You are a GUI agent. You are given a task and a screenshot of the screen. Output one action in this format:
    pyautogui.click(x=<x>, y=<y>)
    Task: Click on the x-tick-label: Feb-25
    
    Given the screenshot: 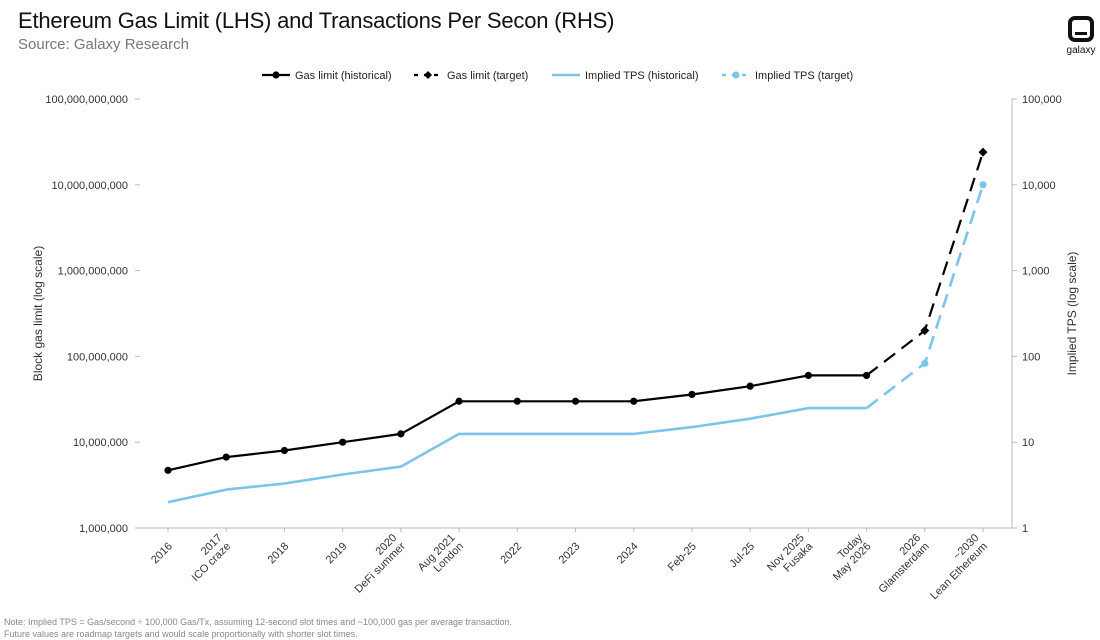 What is the action you would take?
    pyautogui.click(x=682, y=556)
    